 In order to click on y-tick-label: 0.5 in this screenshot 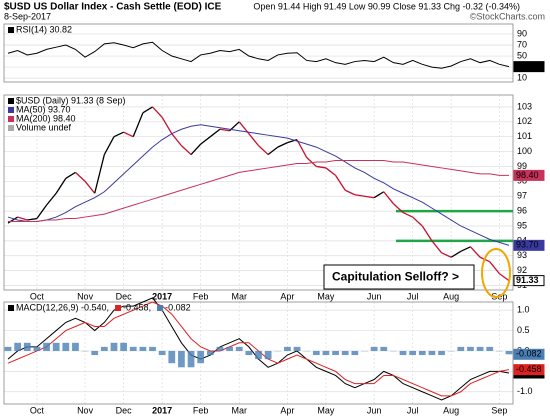, I will do `click(523, 330)`.